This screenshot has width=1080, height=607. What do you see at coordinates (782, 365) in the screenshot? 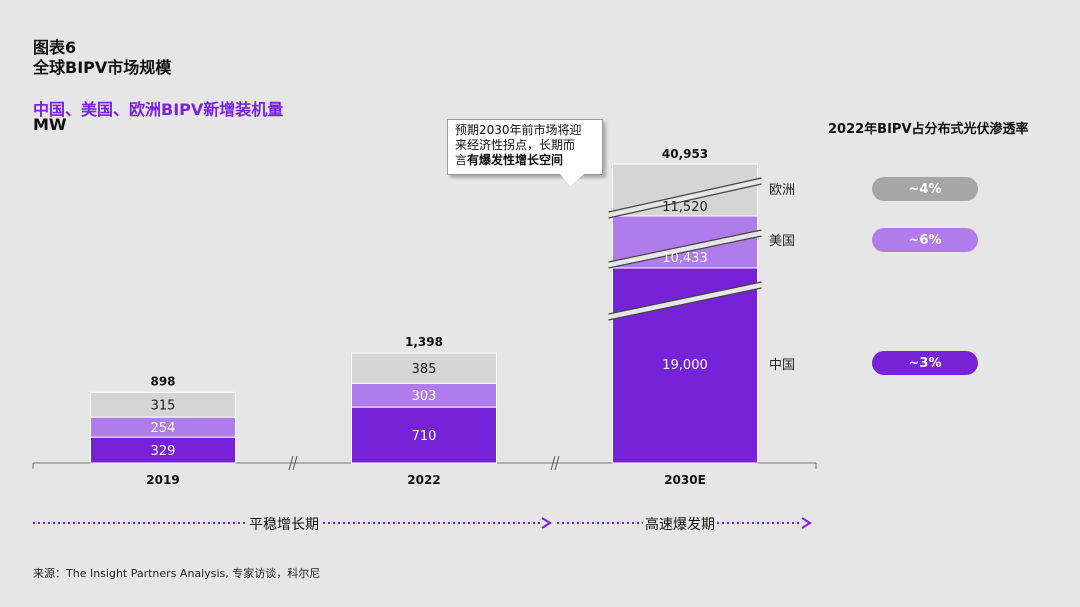
I see `series-label-0: 中国` at bounding box center [782, 365].